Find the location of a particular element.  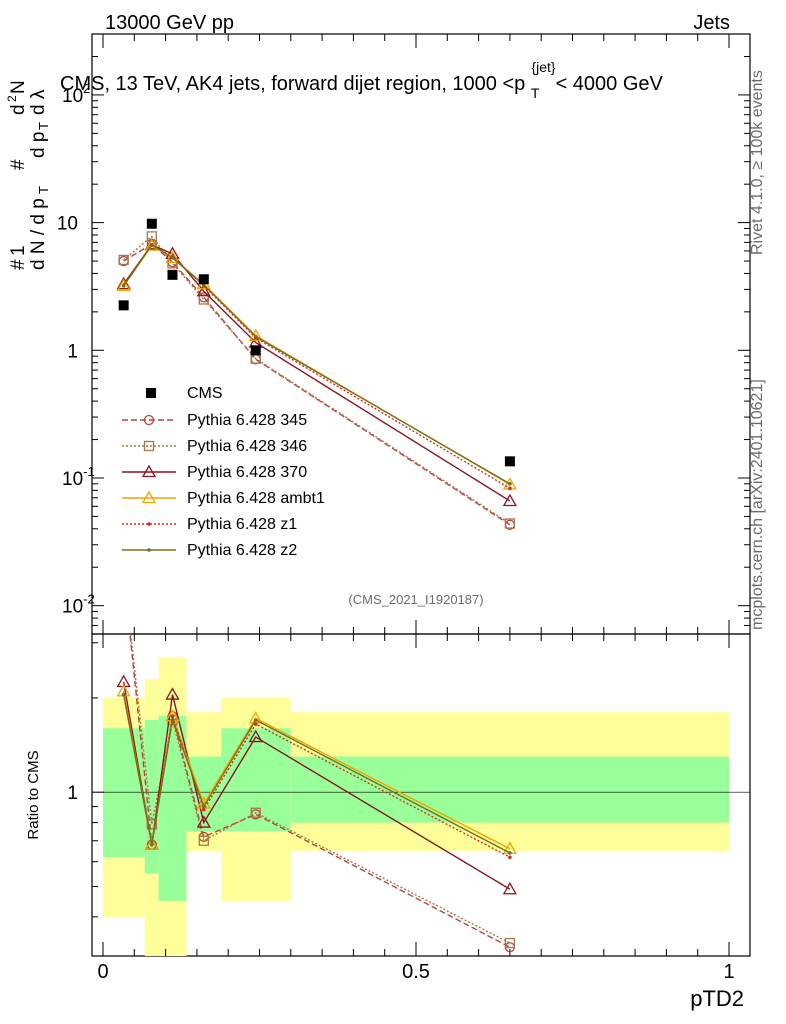

legend-label: Pythia 6.428 z2 is located at coordinates (242, 550).